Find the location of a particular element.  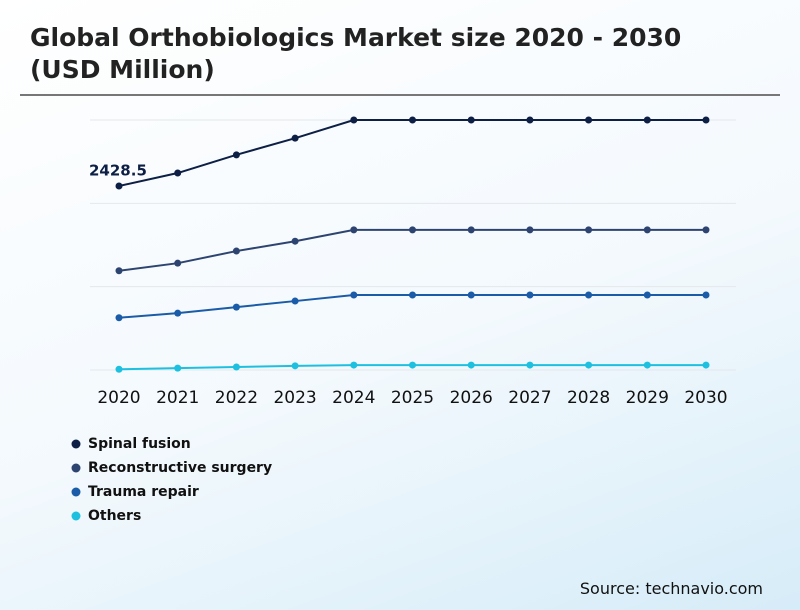

x-tick-label: 2029 is located at coordinates (647, 398).